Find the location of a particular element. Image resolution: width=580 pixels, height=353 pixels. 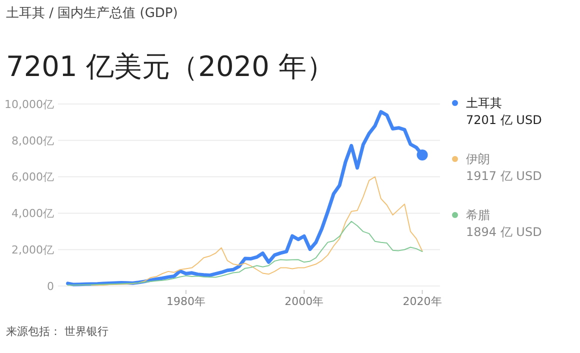

text: 来源包括： 世界银行 is located at coordinates (57, 331).